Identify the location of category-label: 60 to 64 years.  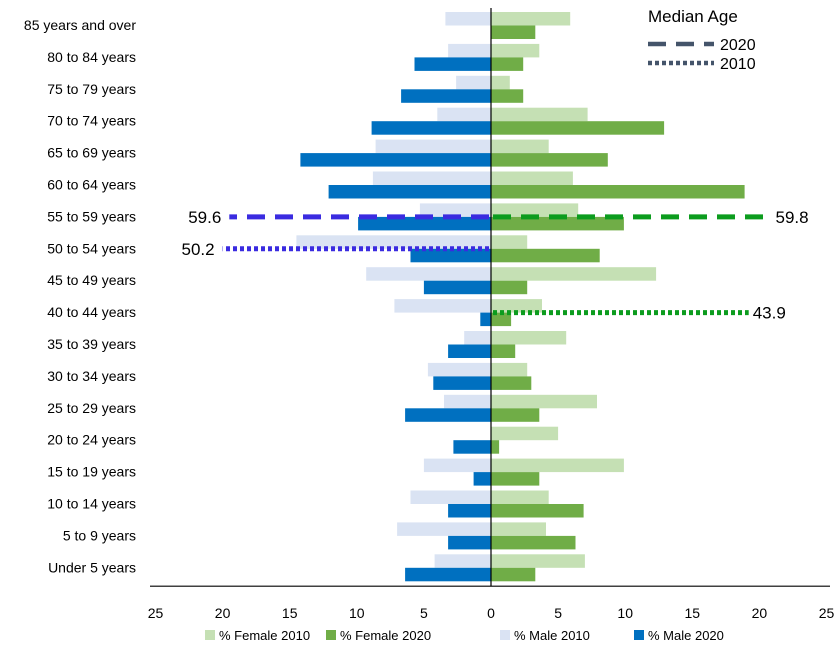
(91, 185).